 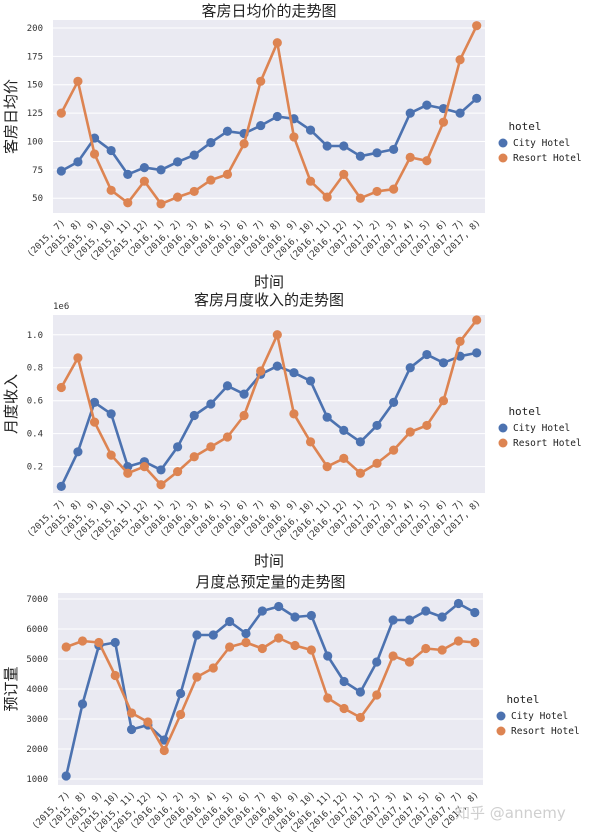 What do you see at coordinates (37, 660) in the screenshot?
I see `y-tick-label: 5000` at bounding box center [37, 660].